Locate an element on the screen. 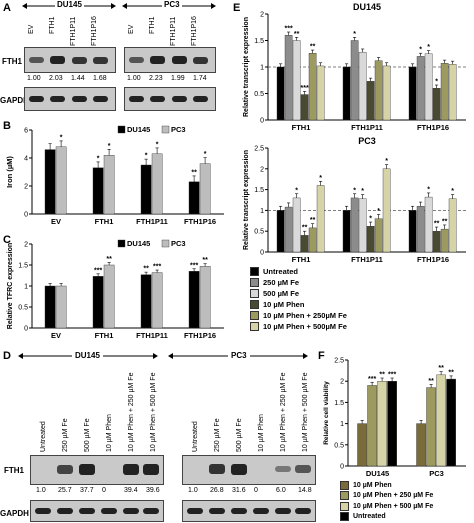 The image size is (474, 523). lane-label: 250 µM Fe is located at coordinates (217, 435).